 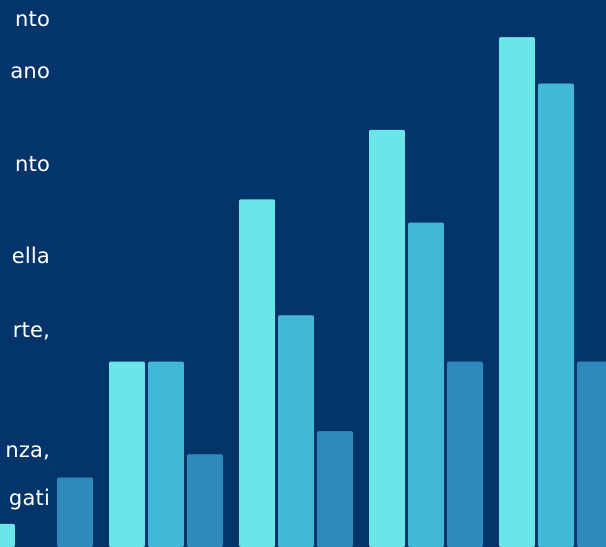 What do you see at coordinates (31, 330) in the screenshot?
I see `left-text-fragment-5: rte,` at bounding box center [31, 330].